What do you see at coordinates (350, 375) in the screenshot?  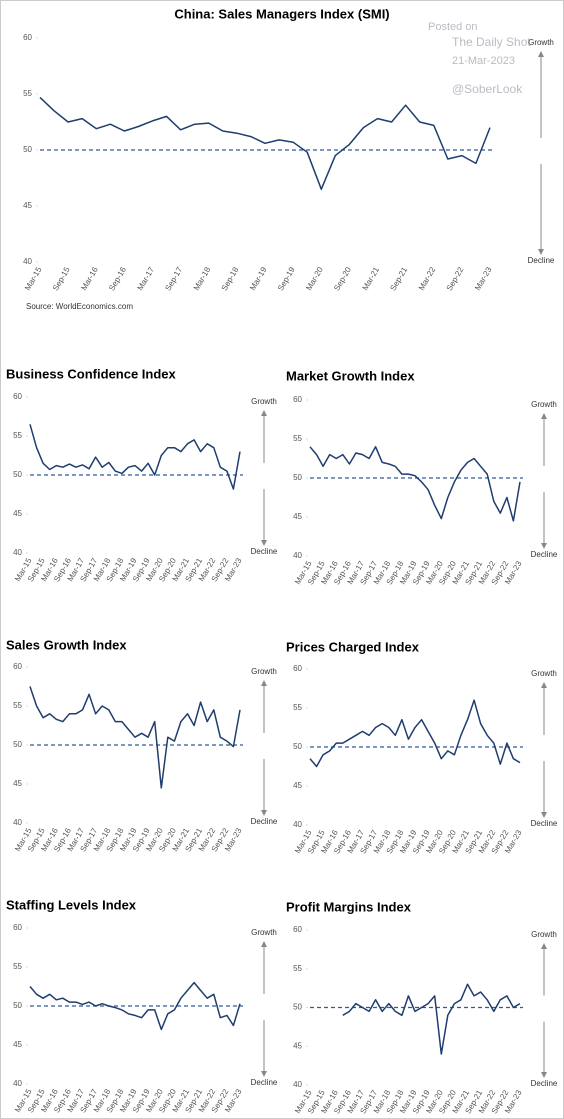 I see `chart-title: Market Growth Index` at bounding box center [350, 375].